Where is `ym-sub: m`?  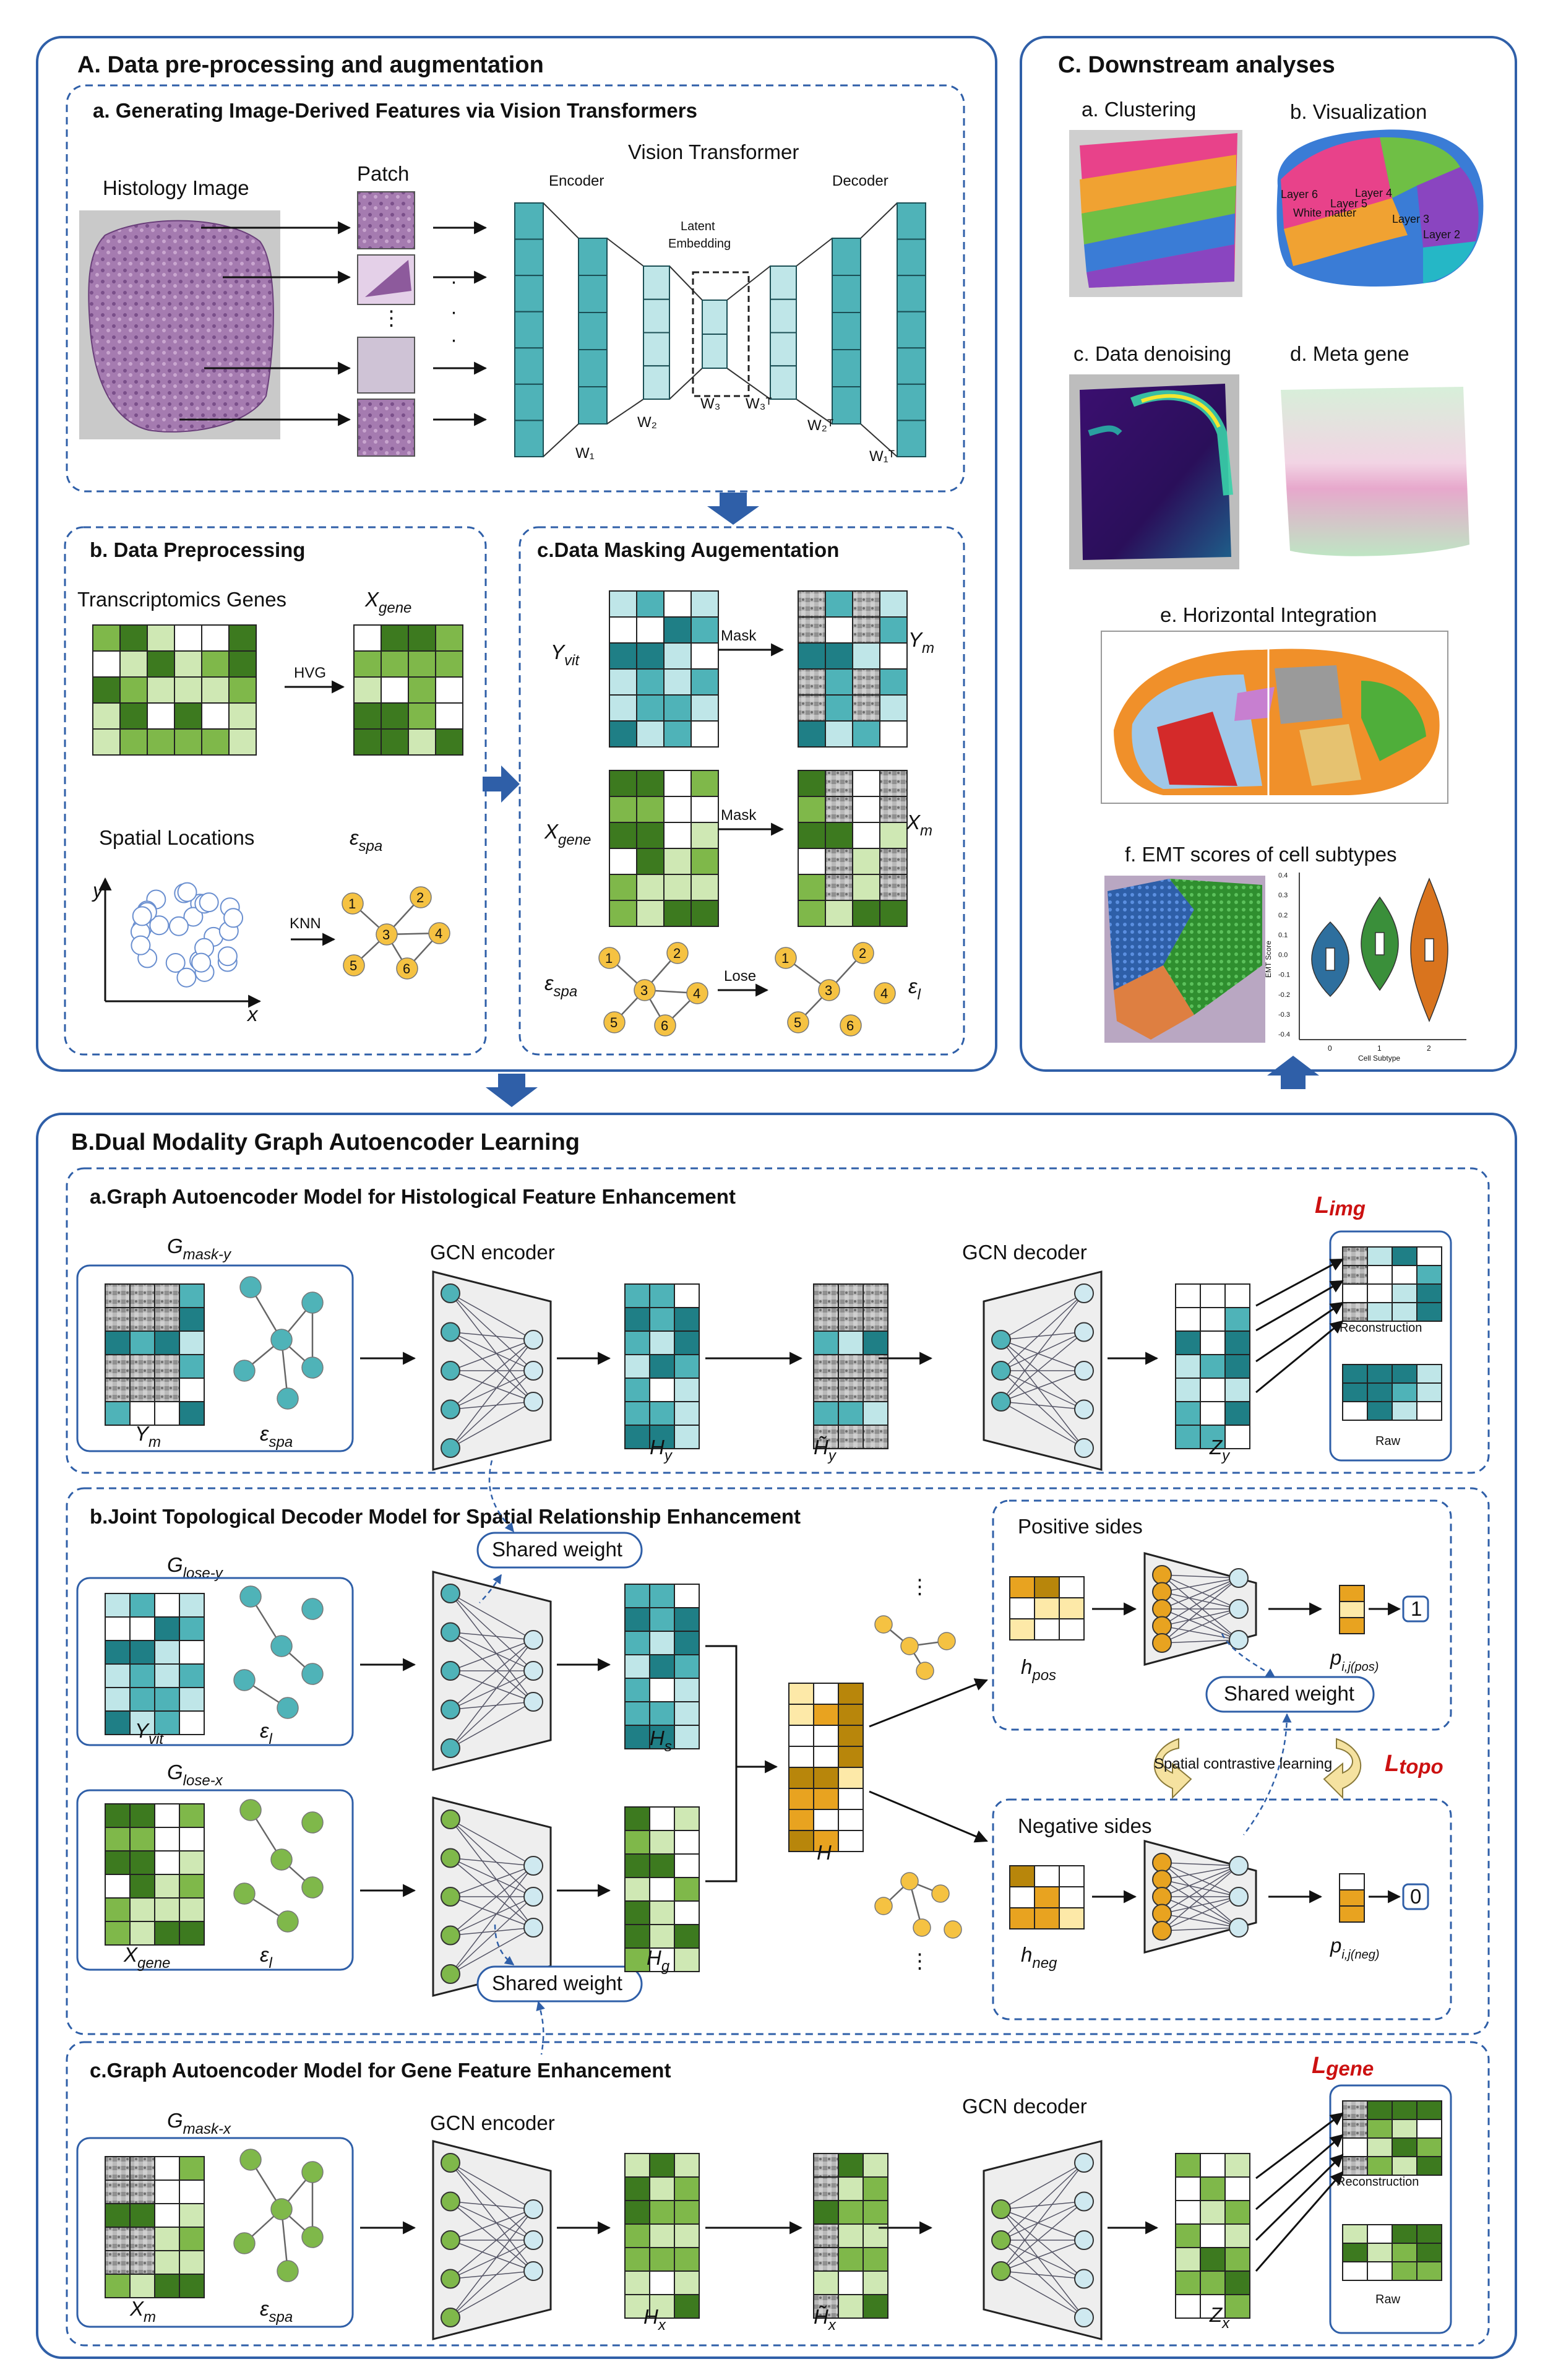
ym-sub: m is located at coordinates (928, 648).